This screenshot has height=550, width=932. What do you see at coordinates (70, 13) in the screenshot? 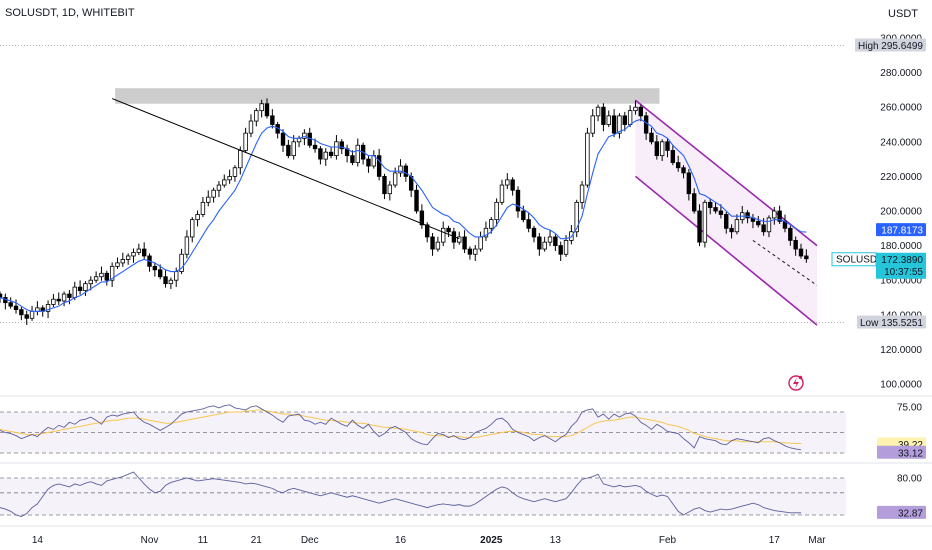
I see `chart-title: SOLUSDT, 1D, WHITEBIT` at bounding box center [70, 13].